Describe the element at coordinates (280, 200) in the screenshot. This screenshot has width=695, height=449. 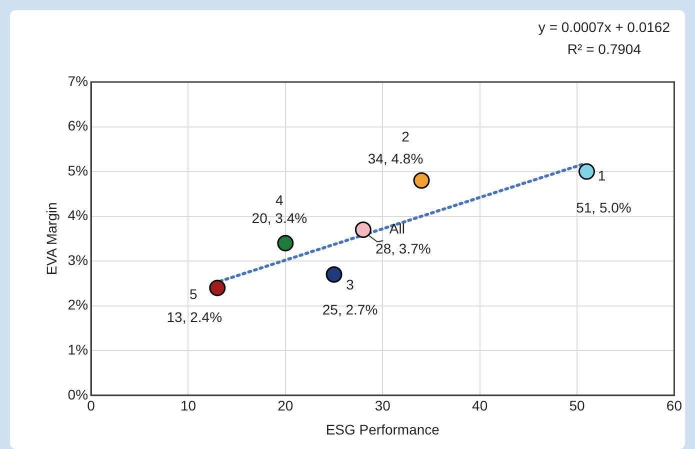
I see `annotation: 4` at that location.